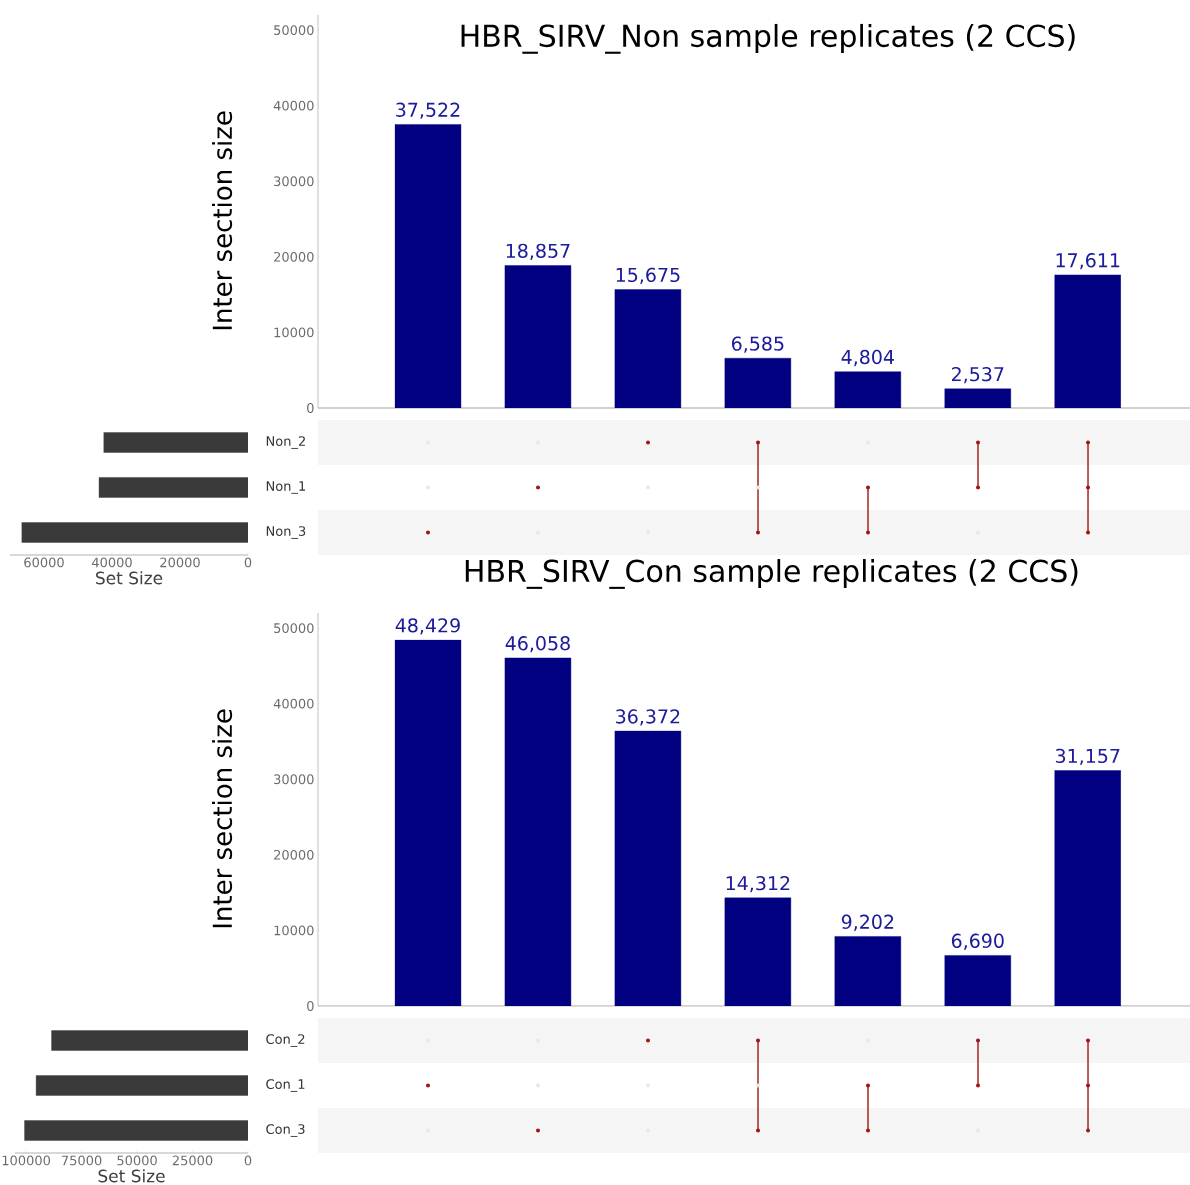  Describe the element at coordinates (286, 532) in the screenshot. I see `y-tick-label: Non_3` at that location.